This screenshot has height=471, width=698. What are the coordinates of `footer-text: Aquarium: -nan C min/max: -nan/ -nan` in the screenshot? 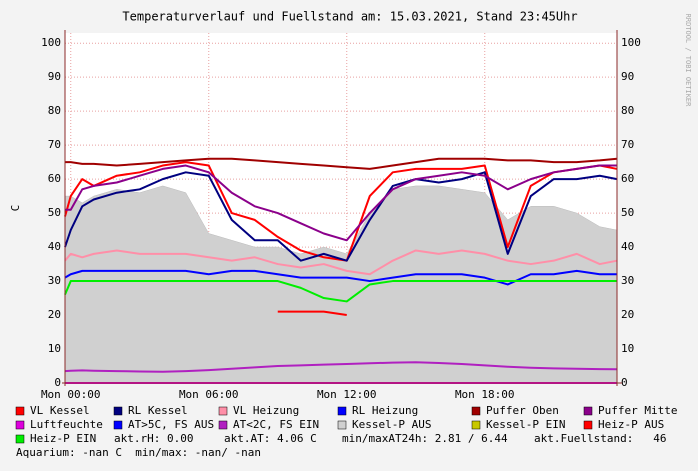 It's located at (138, 452).